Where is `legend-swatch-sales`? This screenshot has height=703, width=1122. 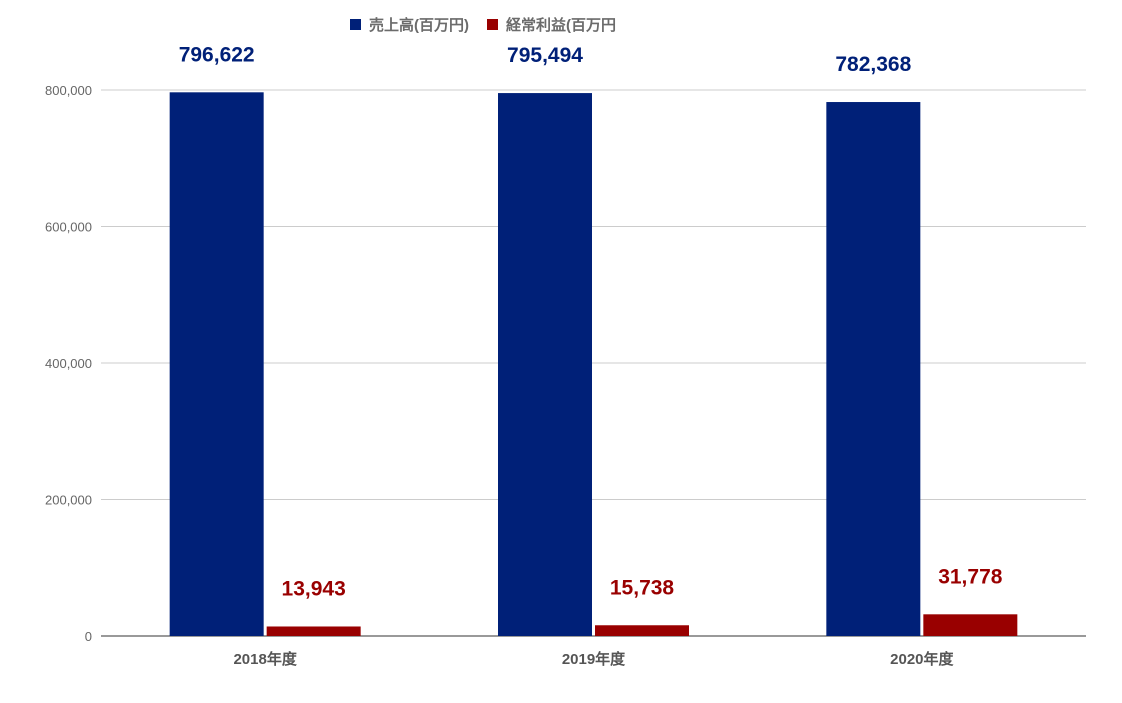 legend-swatch-sales is located at coordinates (355, 24).